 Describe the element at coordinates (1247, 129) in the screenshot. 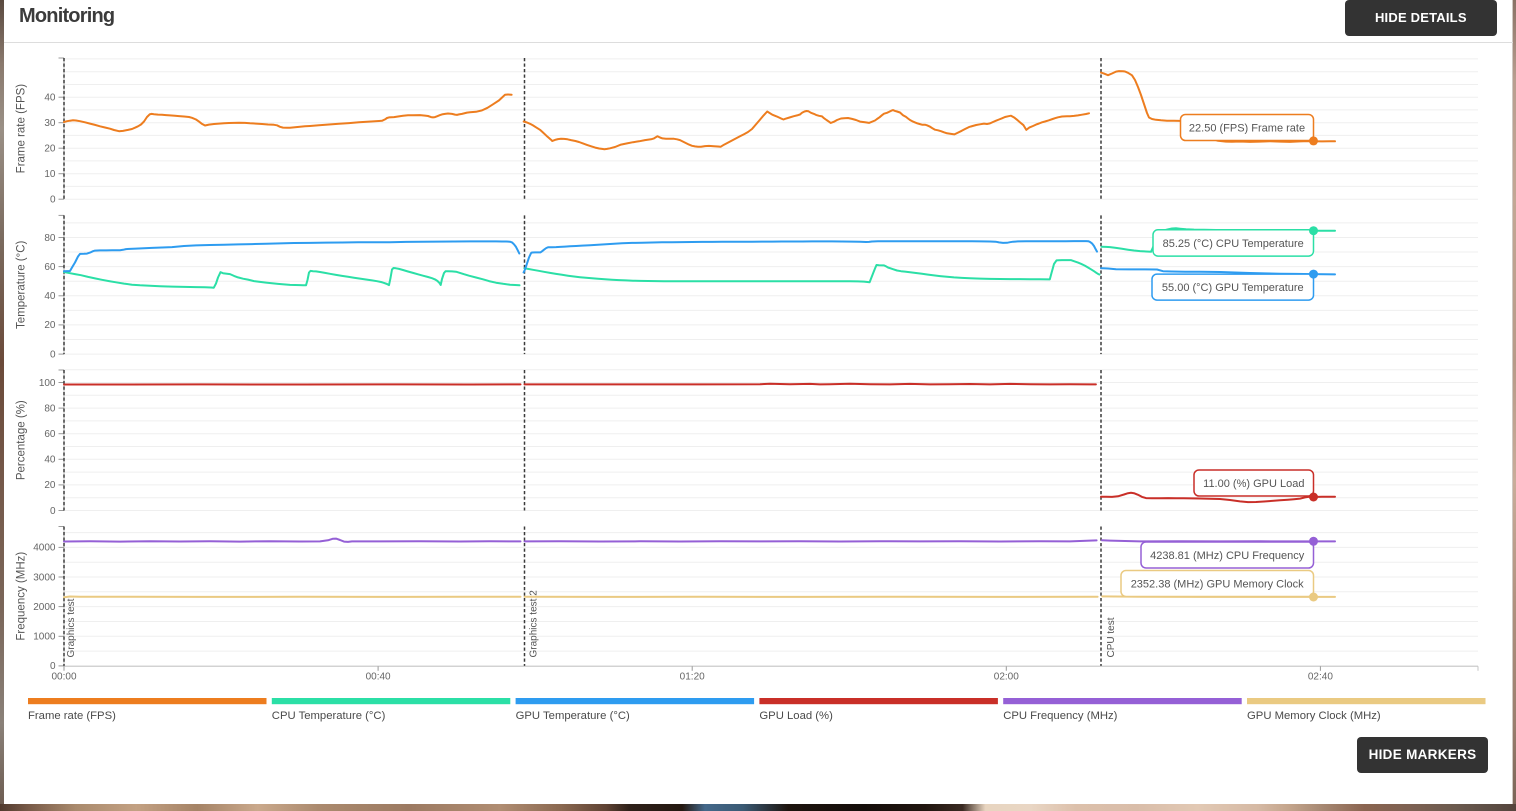

I see `svg-text: 22.50 (FPS) Frame rate` at that location.